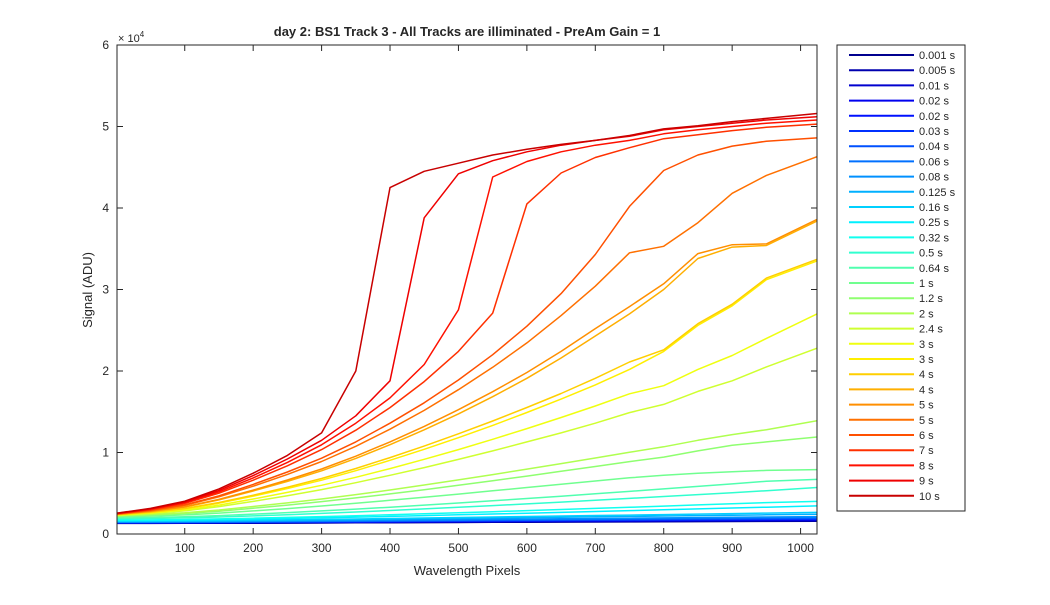 The image size is (1050, 605). What do you see at coordinates (937, 56) in the screenshot?
I see `legend-label: 0.001 s` at bounding box center [937, 56].